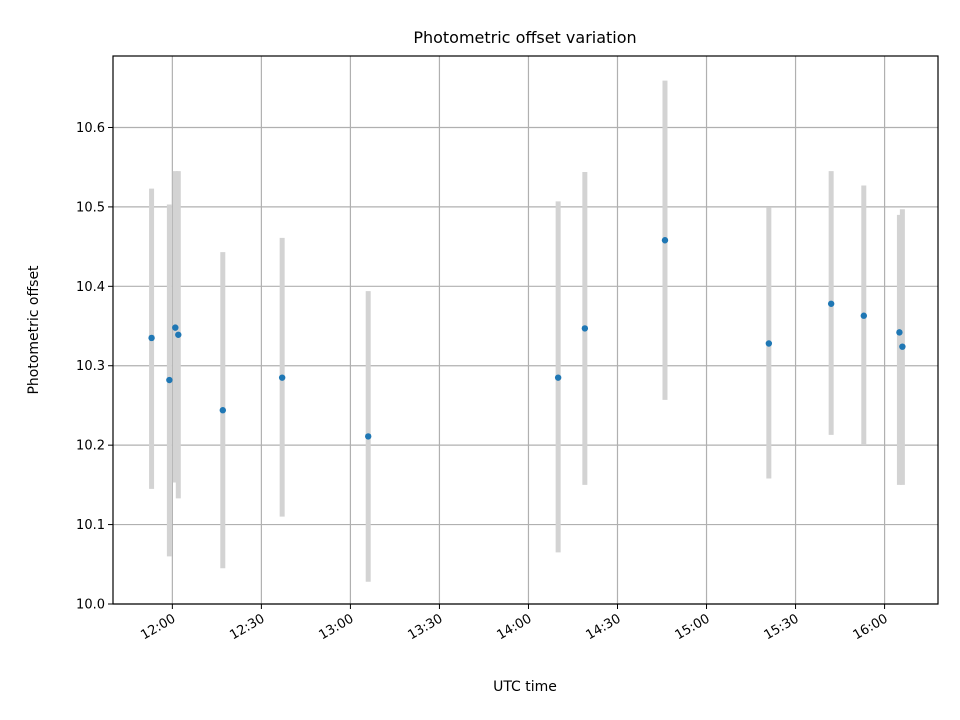 This screenshot has width=960, height=720. Describe the element at coordinates (871, 627) in the screenshot. I see `x-tick-label: 16:00` at that location.